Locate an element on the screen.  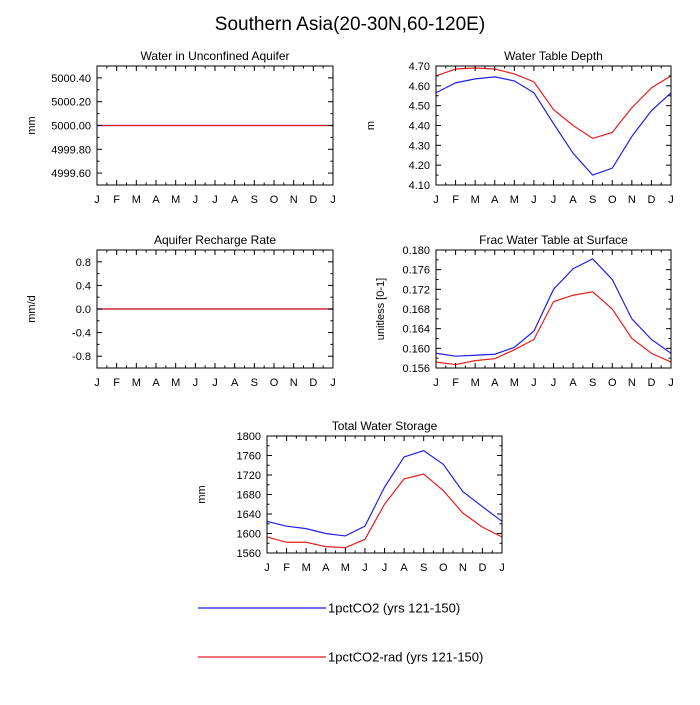
y-tick-label: 4.70 is located at coordinates (419, 67).